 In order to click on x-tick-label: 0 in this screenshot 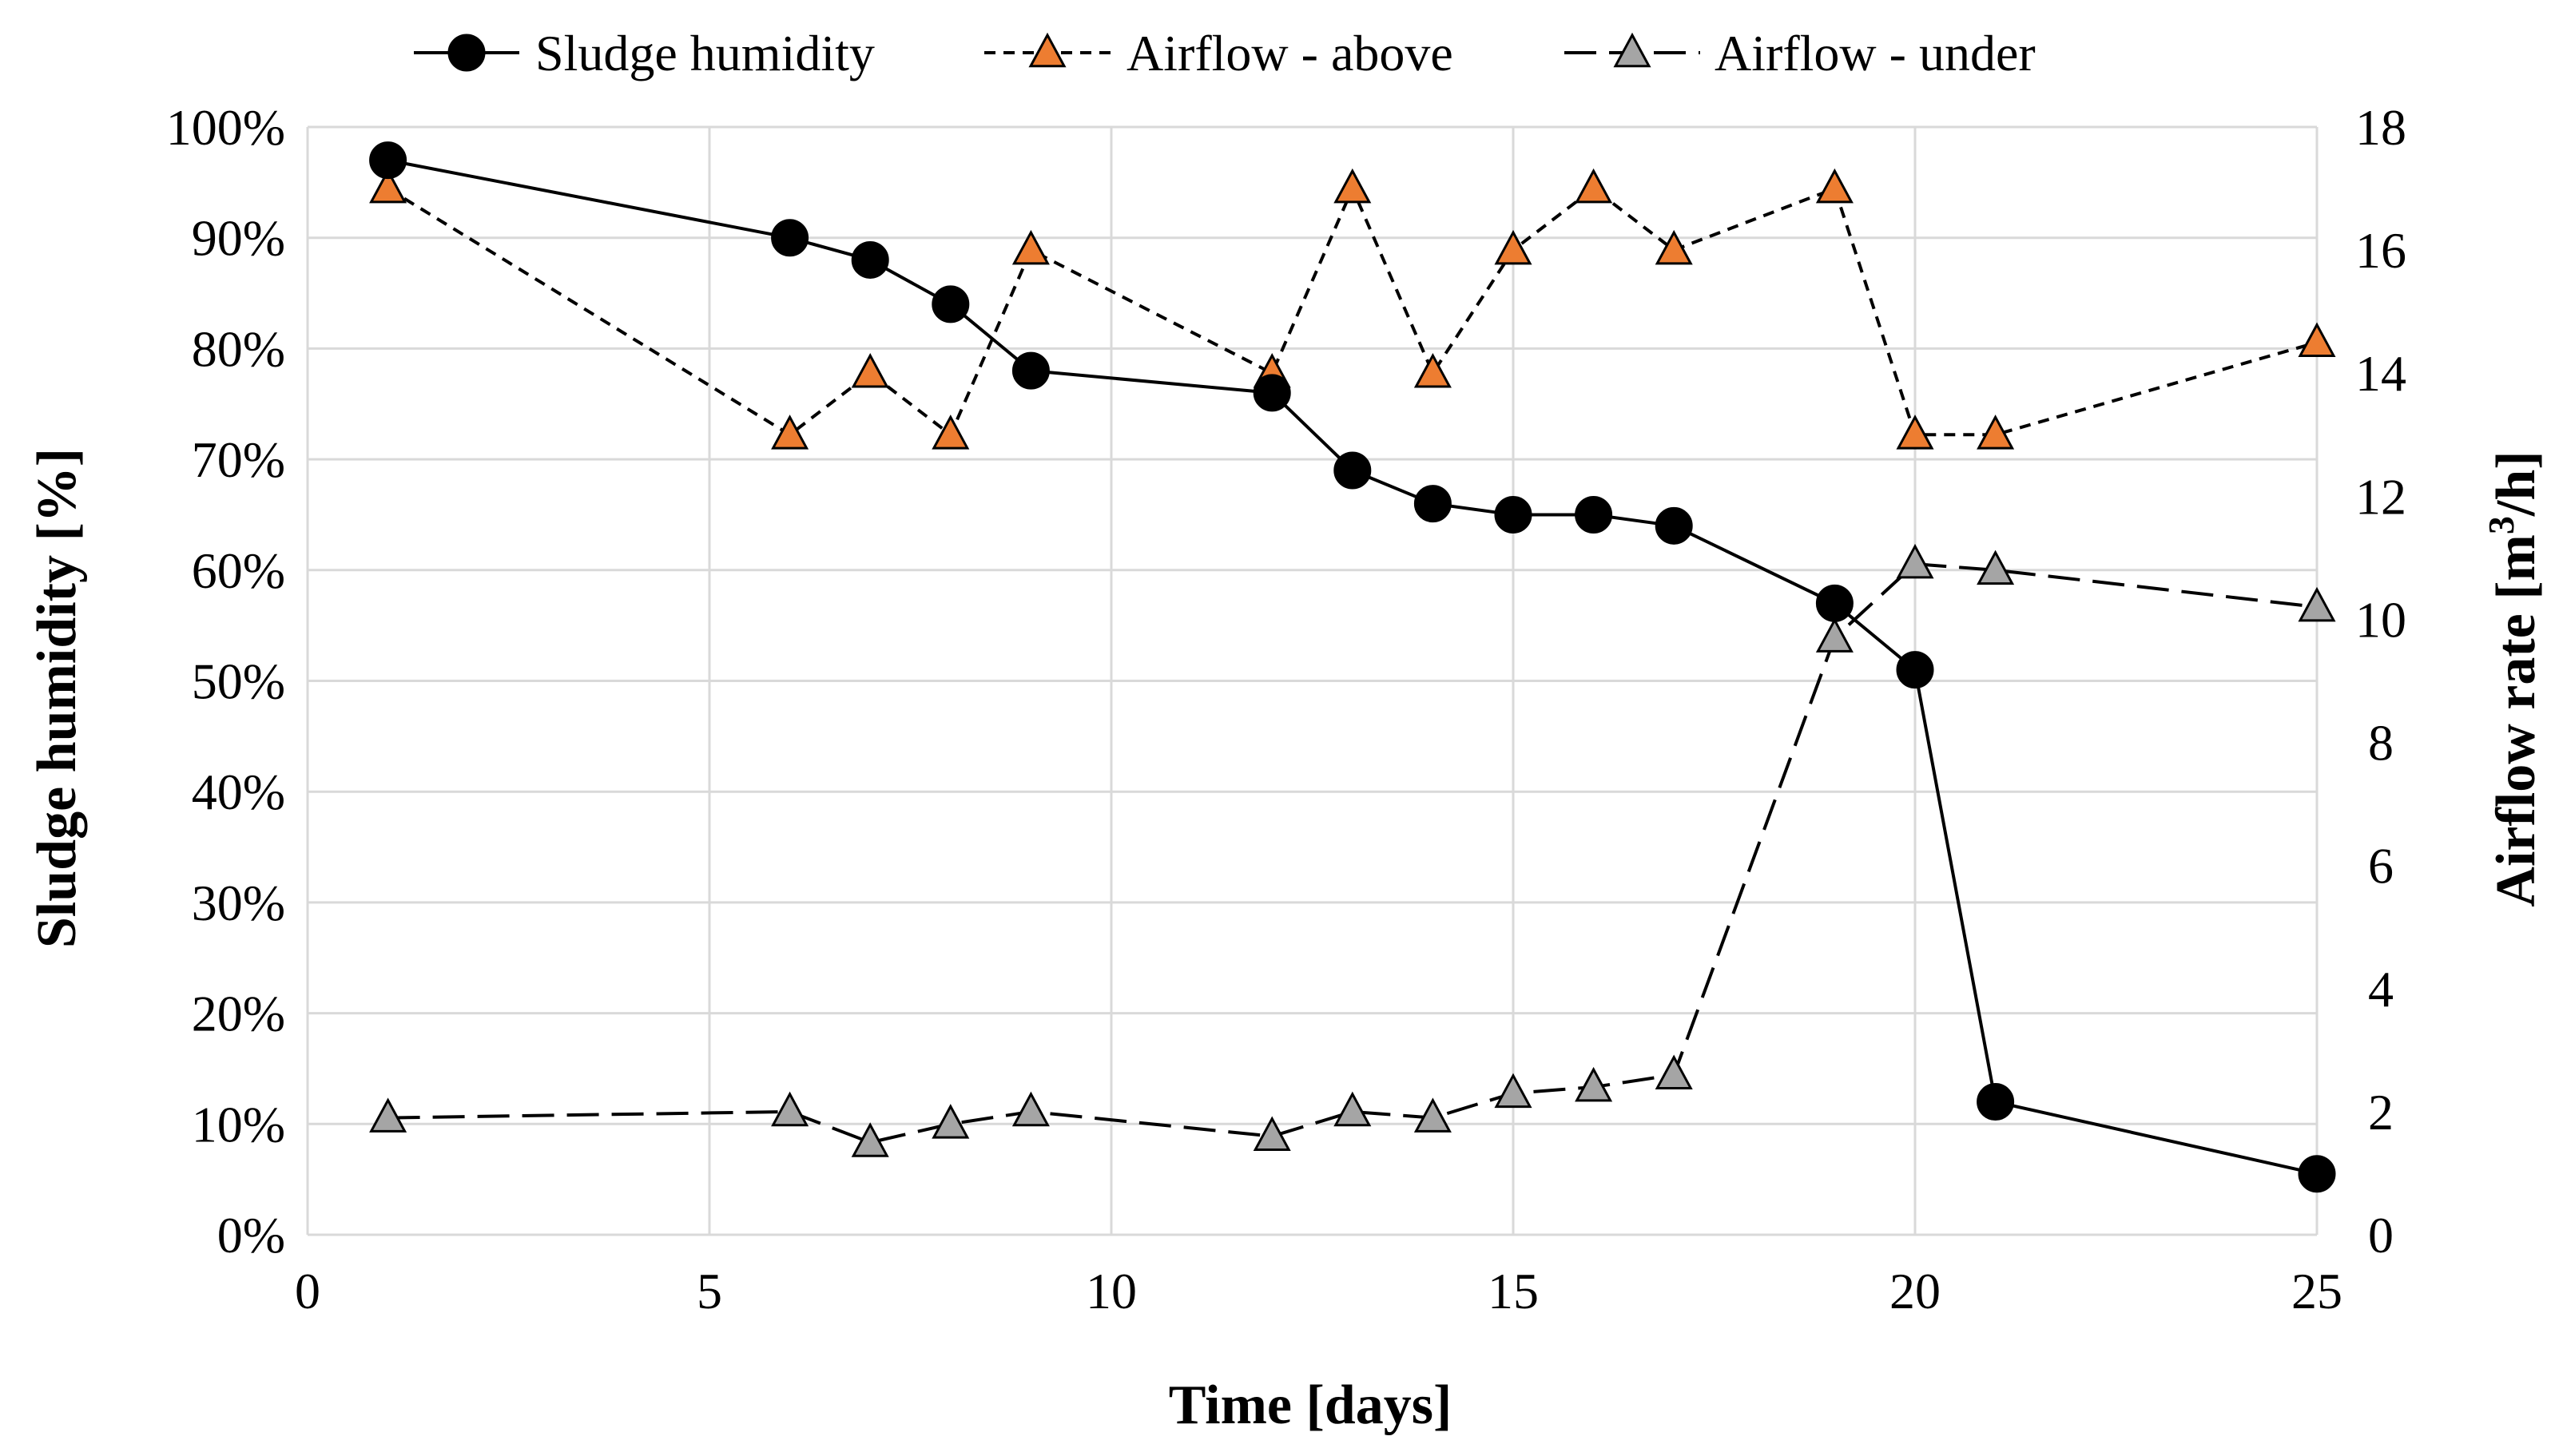, I will do `click(307, 1291)`.